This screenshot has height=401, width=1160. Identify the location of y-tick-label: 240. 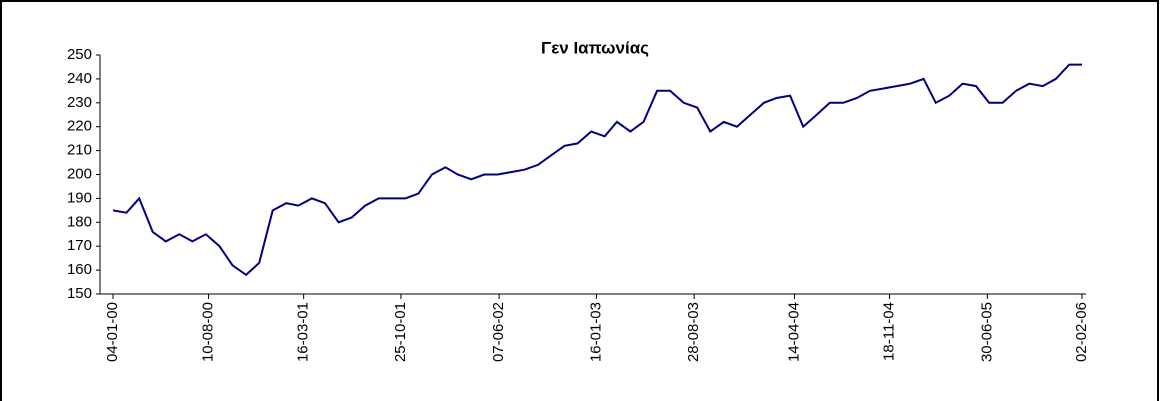
(79, 78).